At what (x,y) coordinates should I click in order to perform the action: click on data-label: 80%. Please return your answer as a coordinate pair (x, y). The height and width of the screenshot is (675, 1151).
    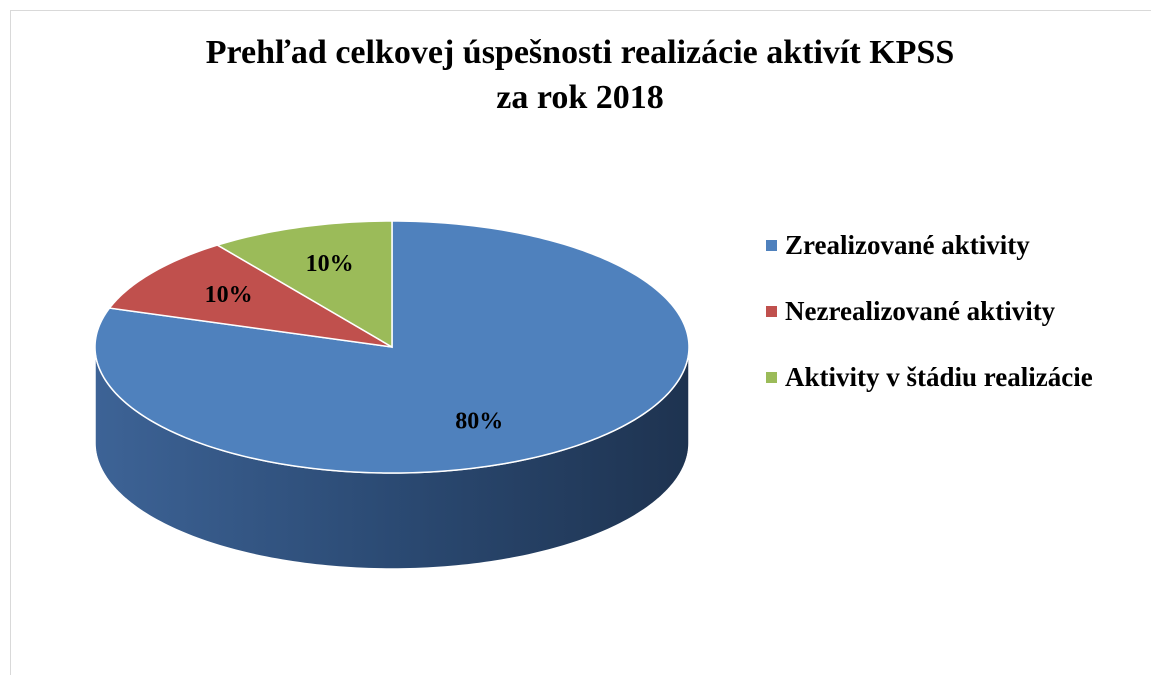
    Looking at the image, I should click on (479, 421).